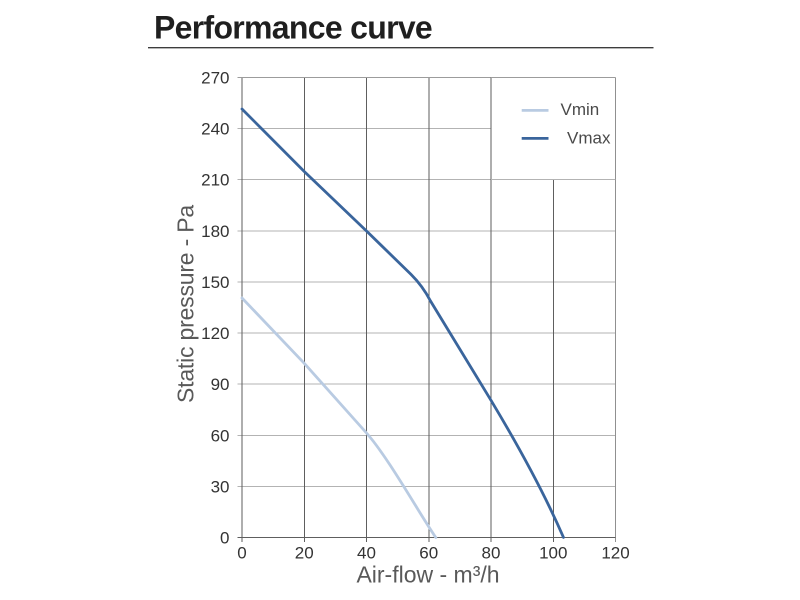 The width and height of the screenshot is (800, 600). Describe the element at coordinates (427, 575) in the screenshot. I see `svg-text: Air-flow - m³/h` at that location.